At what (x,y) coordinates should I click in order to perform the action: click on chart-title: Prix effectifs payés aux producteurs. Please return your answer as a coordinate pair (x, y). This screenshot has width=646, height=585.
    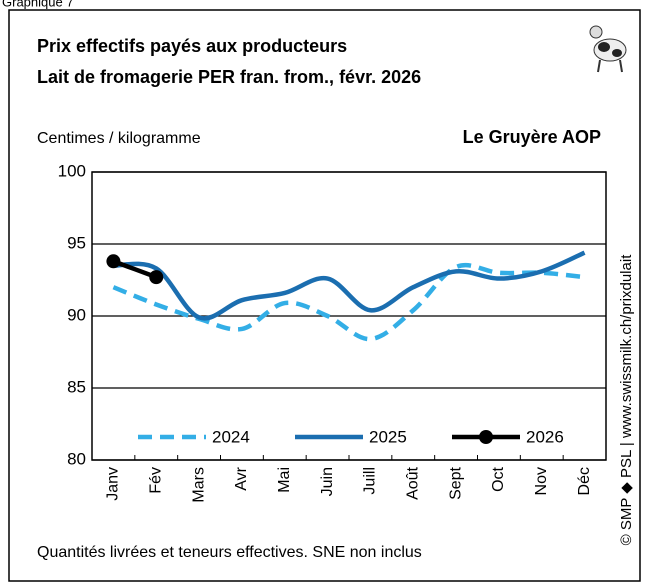
    Looking at the image, I should click on (192, 46).